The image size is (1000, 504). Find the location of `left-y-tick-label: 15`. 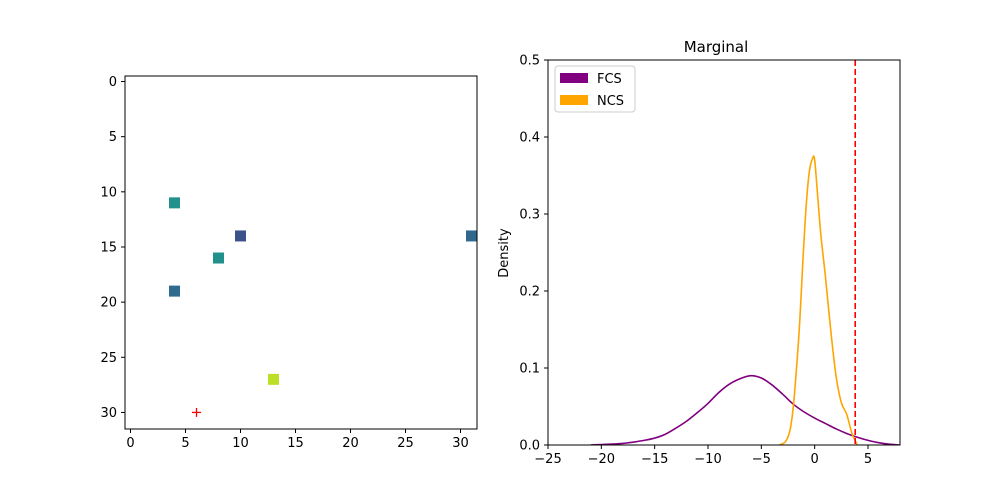

left-y-tick-label: 15 is located at coordinates (108, 247).